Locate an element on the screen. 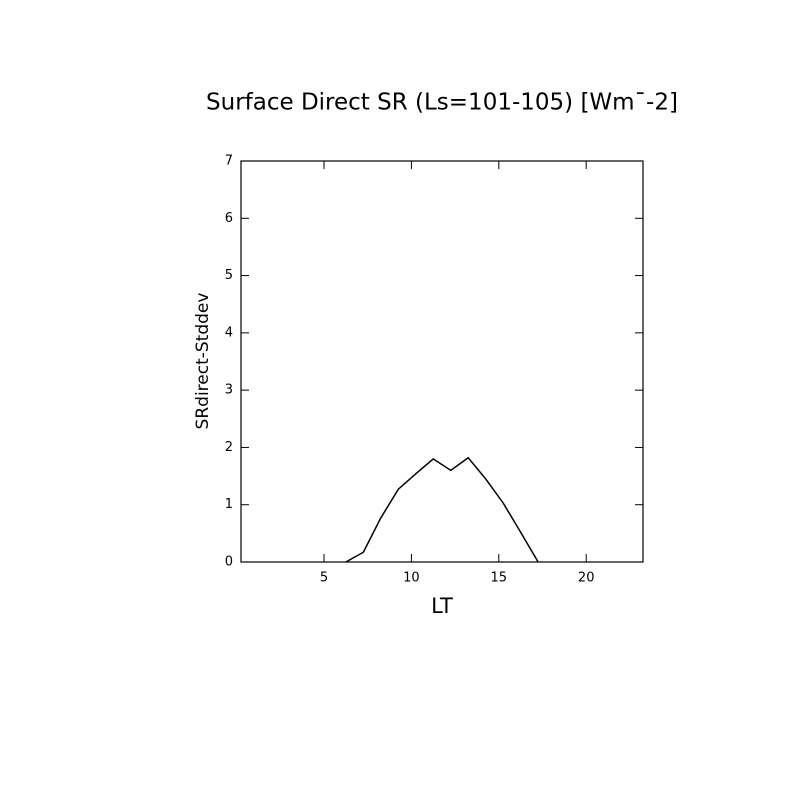 The width and height of the screenshot is (804, 804). y-tick-label: 5 is located at coordinates (229, 275).